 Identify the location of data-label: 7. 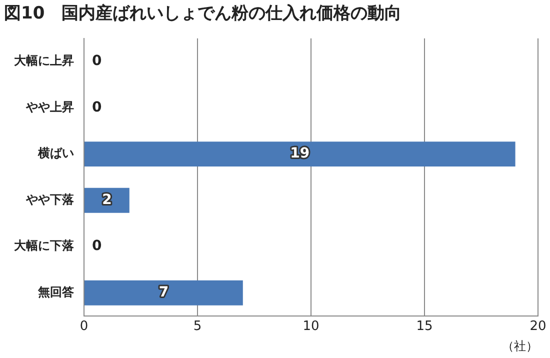
(163, 292).